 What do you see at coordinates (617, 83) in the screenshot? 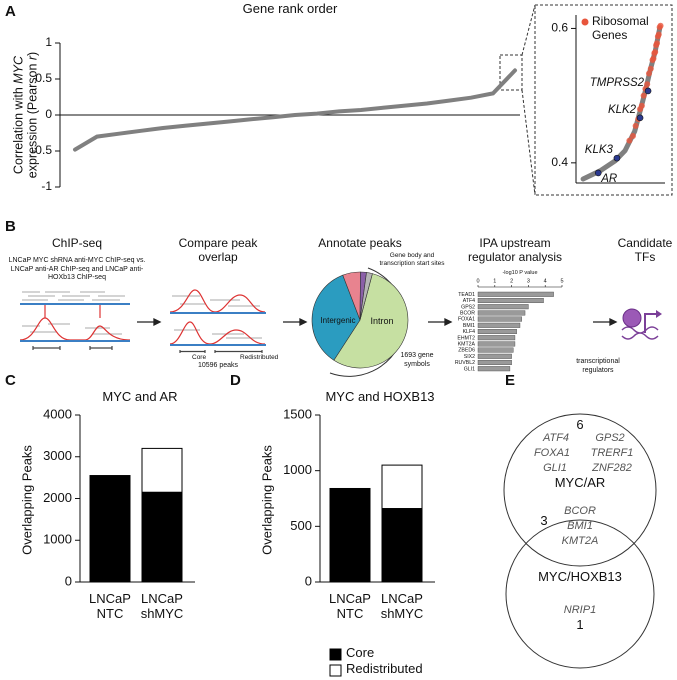
I see `gene-label: TMPRSS2` at bounding box center [617, 83].